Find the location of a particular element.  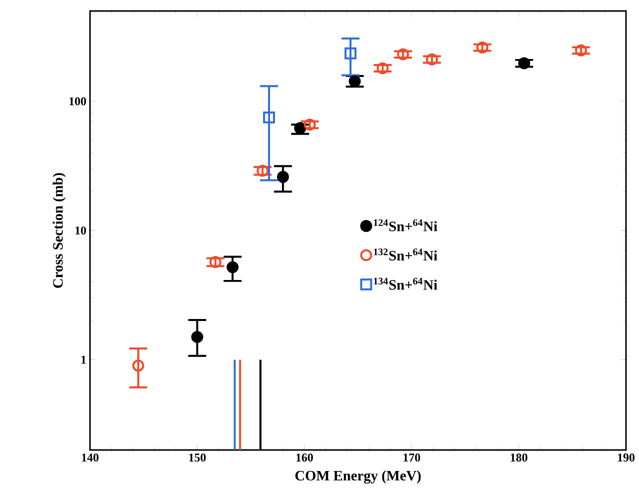

x-tick-label: 190 is located at coordinates (626, 458).